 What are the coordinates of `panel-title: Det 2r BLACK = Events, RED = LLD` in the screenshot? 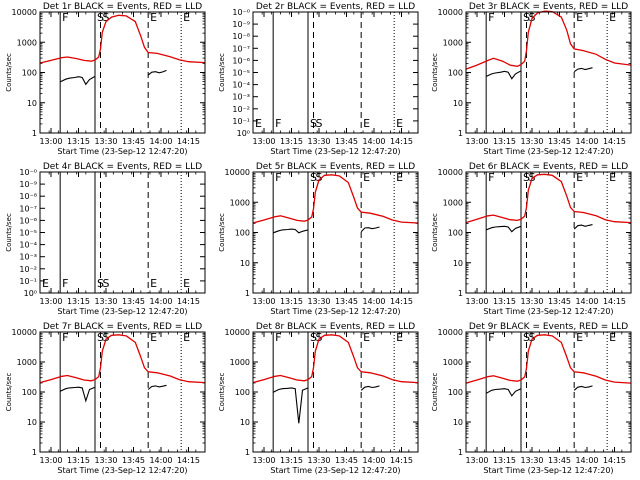 It's located at (335, 7).